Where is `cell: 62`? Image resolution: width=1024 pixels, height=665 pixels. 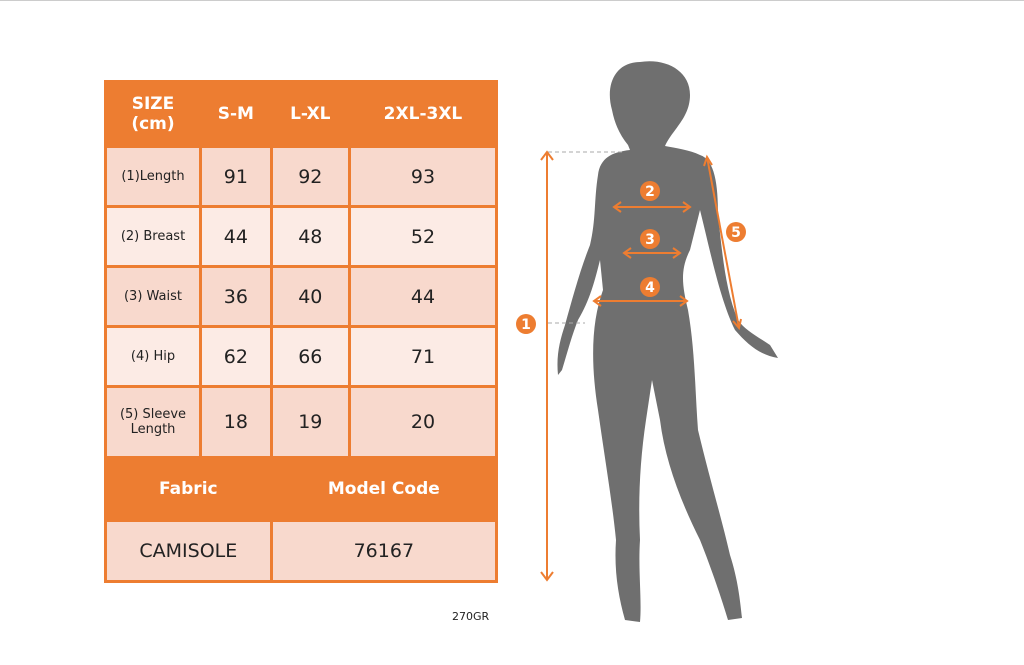
cell: 62 is located at coordinates (236, 356).